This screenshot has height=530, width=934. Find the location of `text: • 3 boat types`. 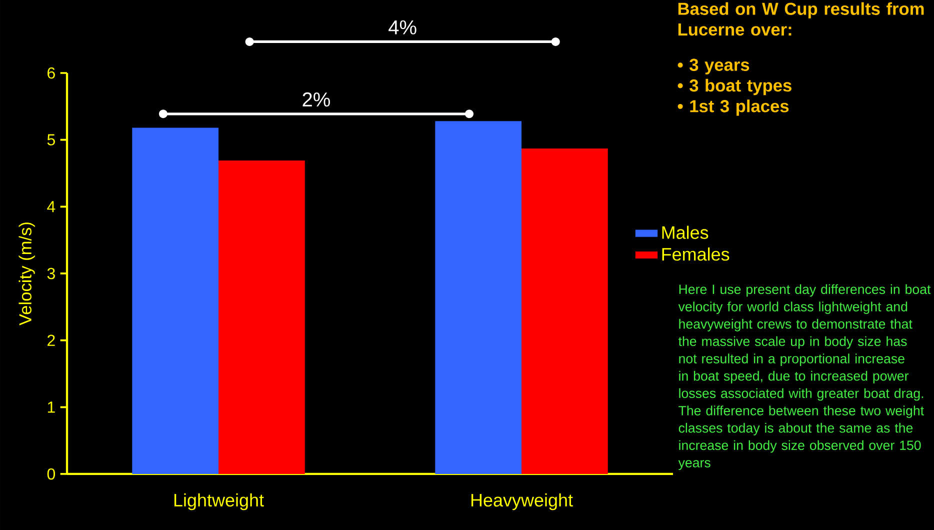

text: • 3 boat types is located at coordinates (735, 87).